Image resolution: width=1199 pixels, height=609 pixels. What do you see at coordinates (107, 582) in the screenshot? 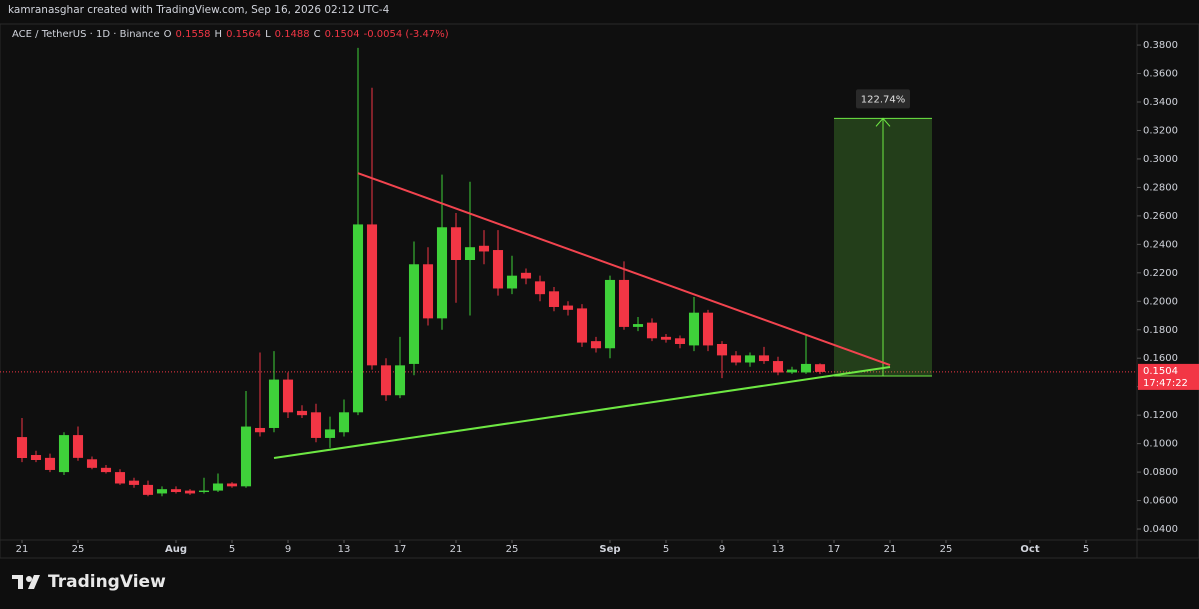
I see `logo-text: TradingView` at bounding box center [107, 582].